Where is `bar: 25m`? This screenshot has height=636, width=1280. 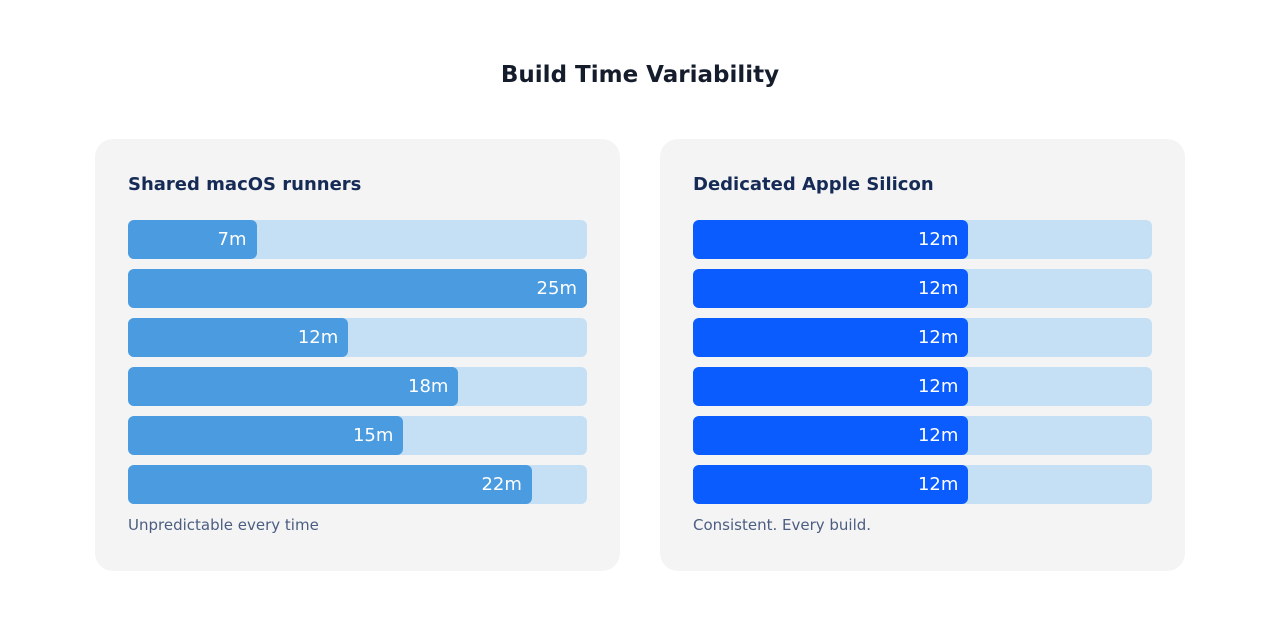
bar: 25m is located at coordinates (357, 288).